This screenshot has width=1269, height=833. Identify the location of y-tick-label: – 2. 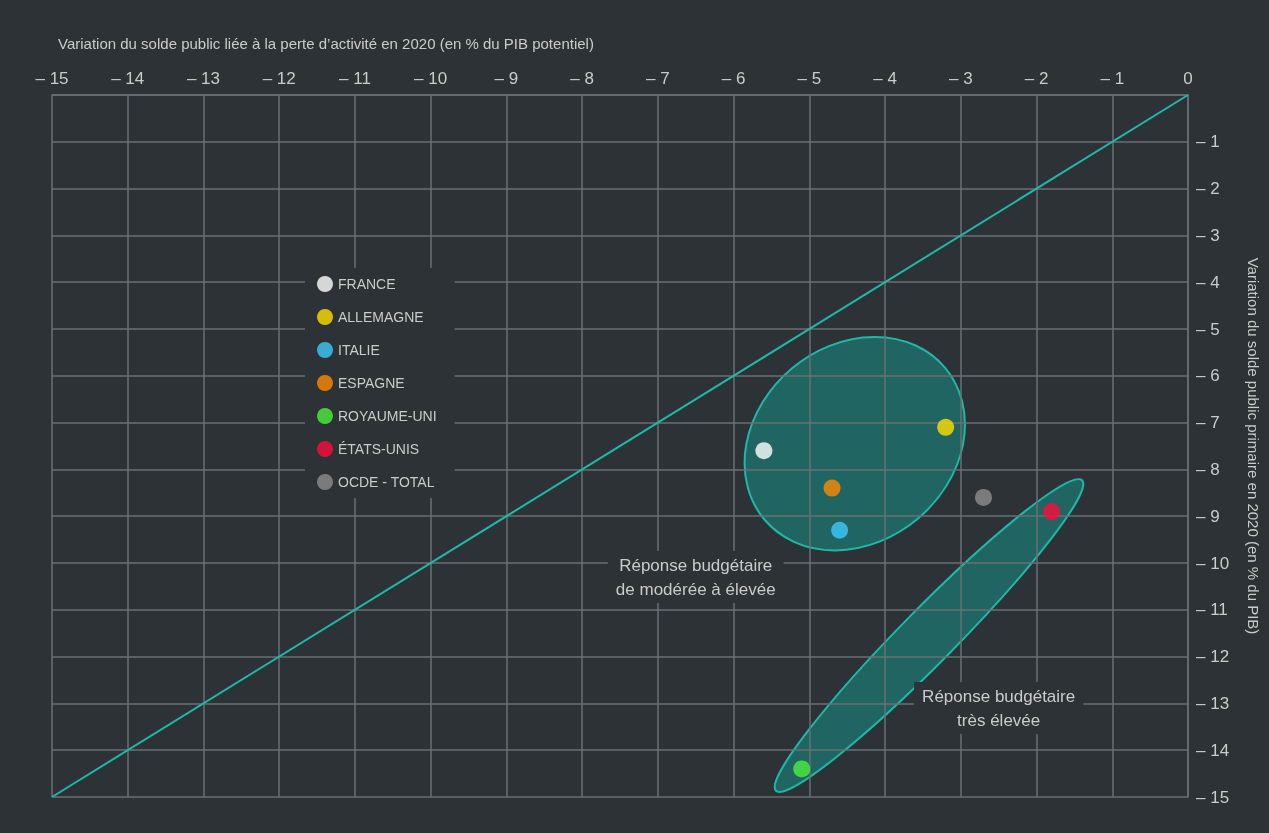
(1208, 189).